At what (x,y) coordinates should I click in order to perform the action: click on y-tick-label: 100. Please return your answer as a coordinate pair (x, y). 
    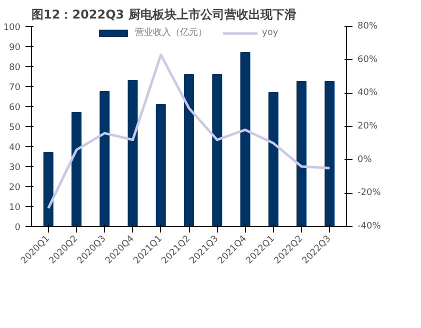
    Looking at the image, I should click on (12, 28).